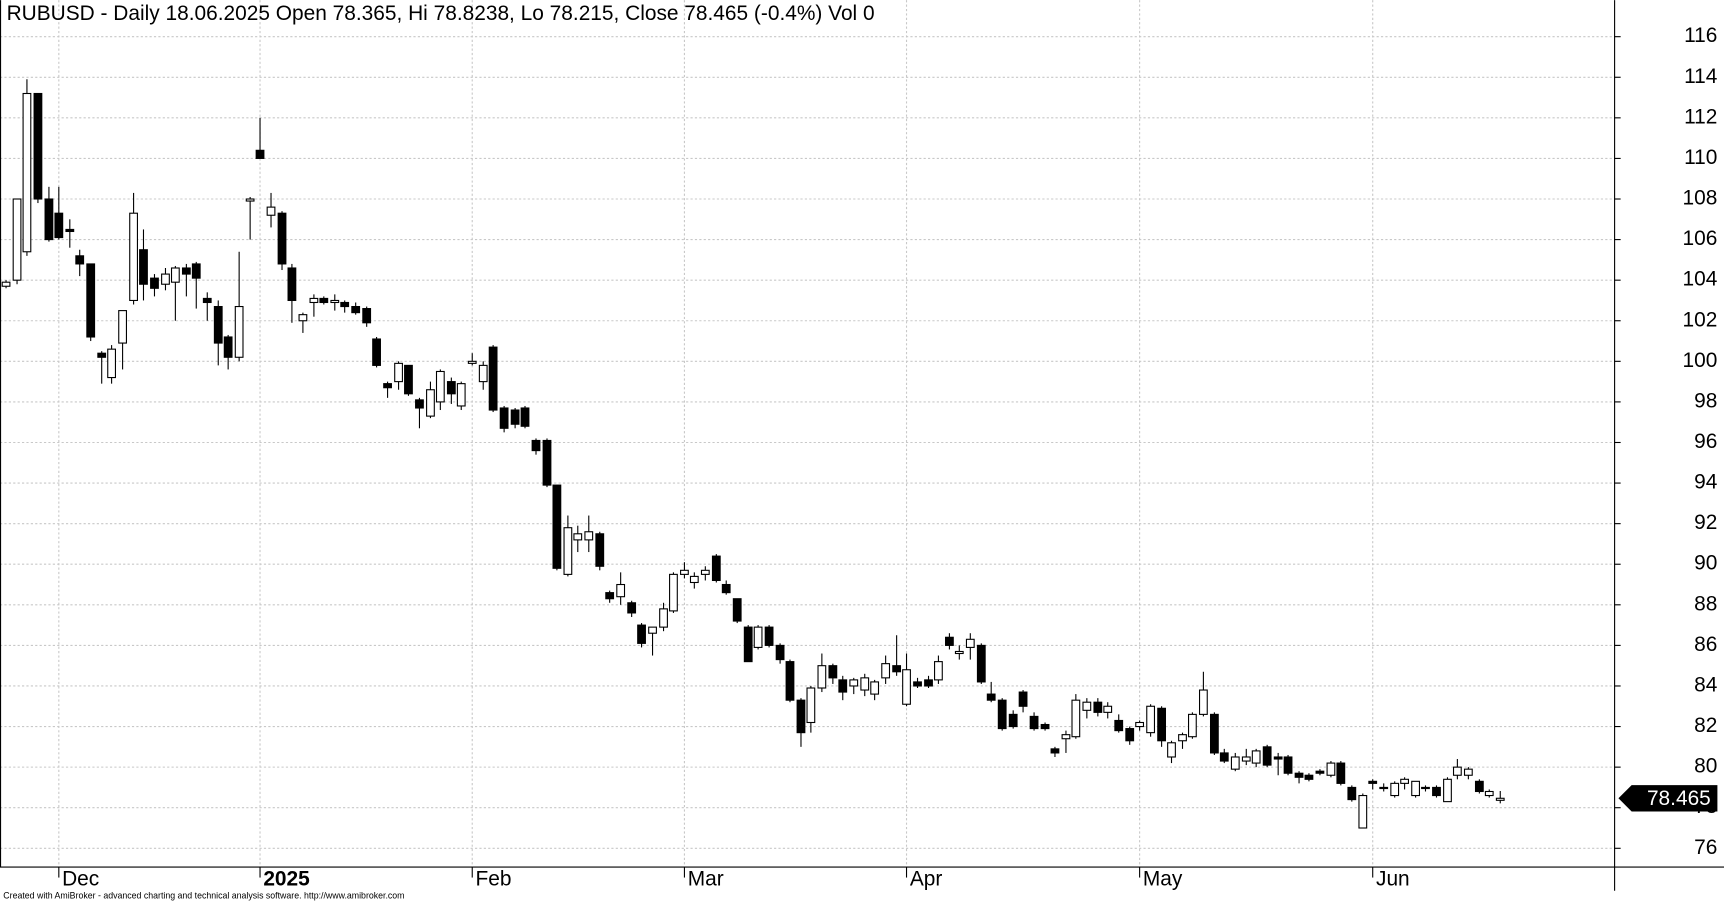 The height and width of the screenshot is (903, 1724). What do you see at coordinates (706, 878) in the screenshot?
I see `x-tick-label: Mar` at bounding box center [706, 878].